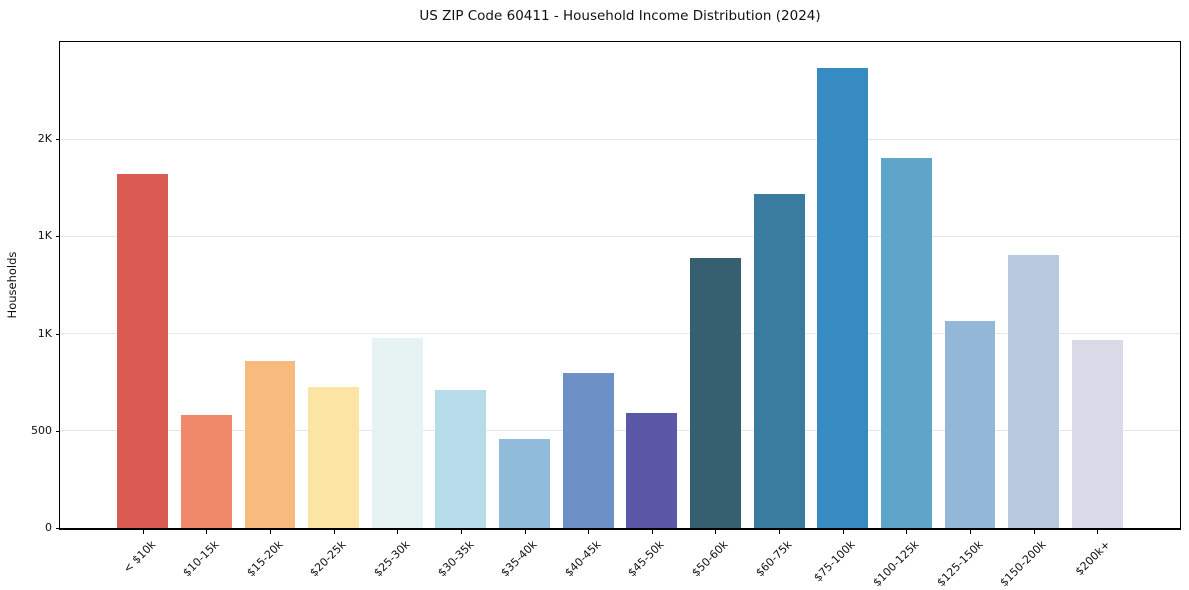 The height and width of the screenshot is (590, 1189). Describe the element at coordinates (455, 559) in the screenshot. I see `x-tick-label: $30-35k` at that location.